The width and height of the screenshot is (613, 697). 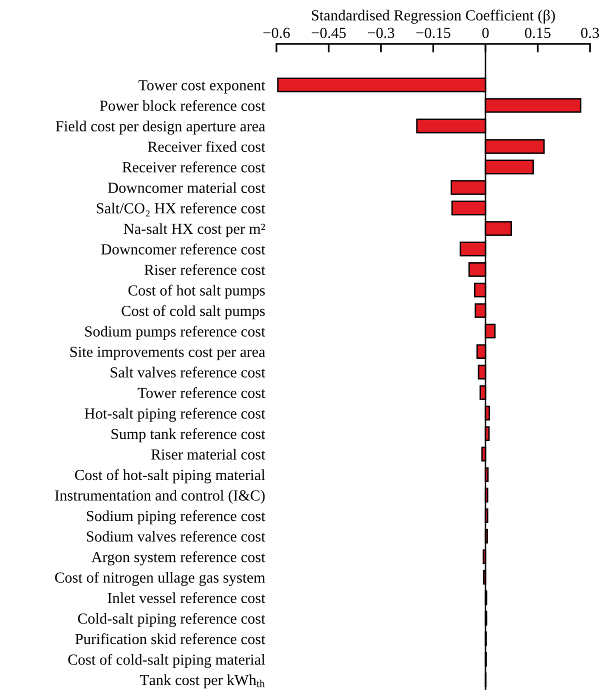 I want to click on x-tick-label: −0.45, so click(x=329, y=33).